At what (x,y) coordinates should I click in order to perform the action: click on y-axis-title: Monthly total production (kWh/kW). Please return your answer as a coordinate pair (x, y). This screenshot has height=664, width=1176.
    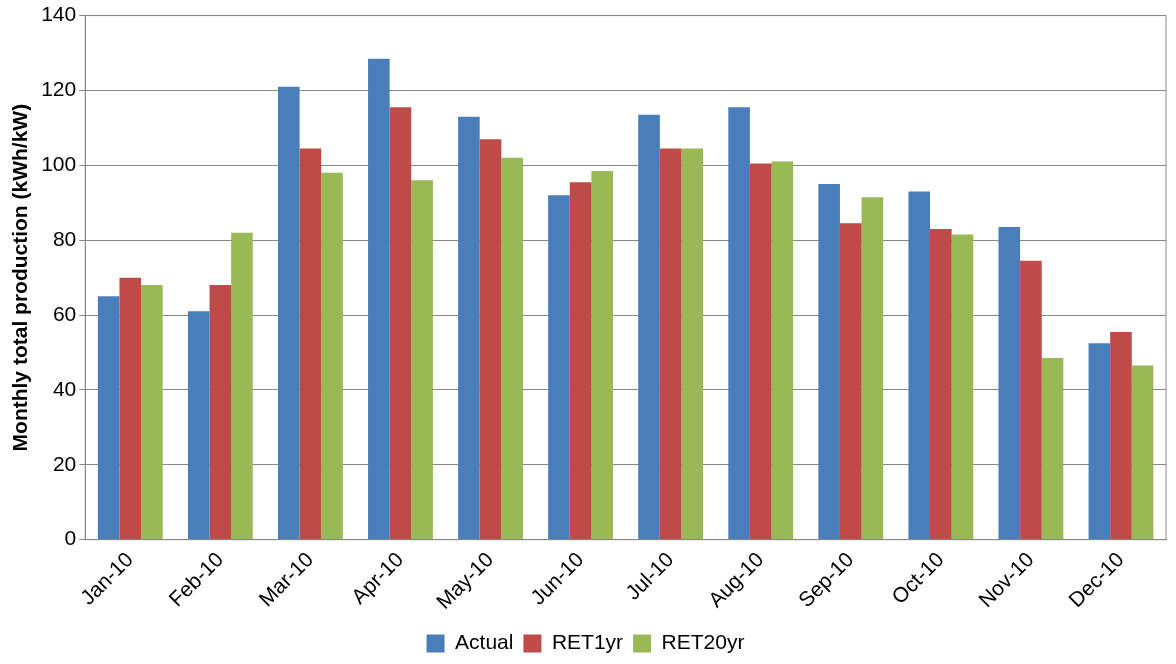
    Looking at the image, I should click on (20, 277).